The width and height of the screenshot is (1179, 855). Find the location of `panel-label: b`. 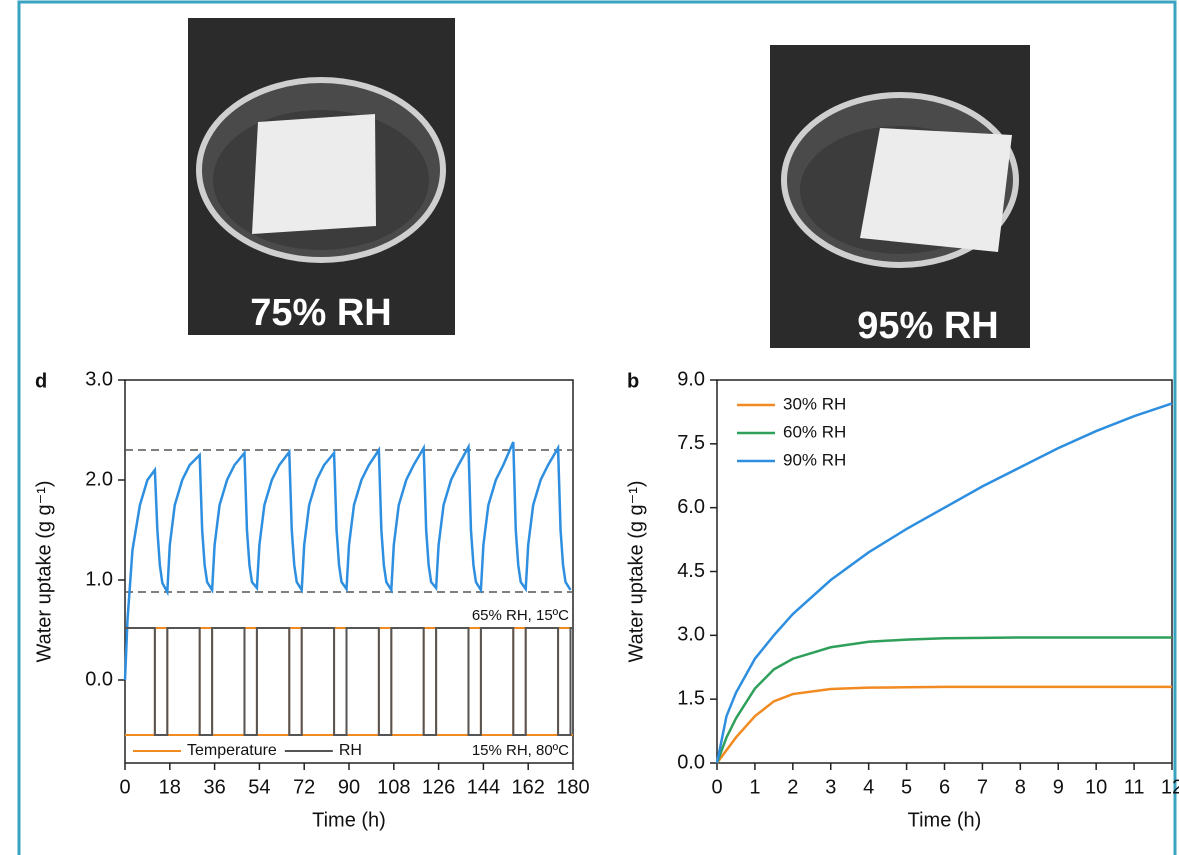

panel-label: b is located at coordinates (633, 381).